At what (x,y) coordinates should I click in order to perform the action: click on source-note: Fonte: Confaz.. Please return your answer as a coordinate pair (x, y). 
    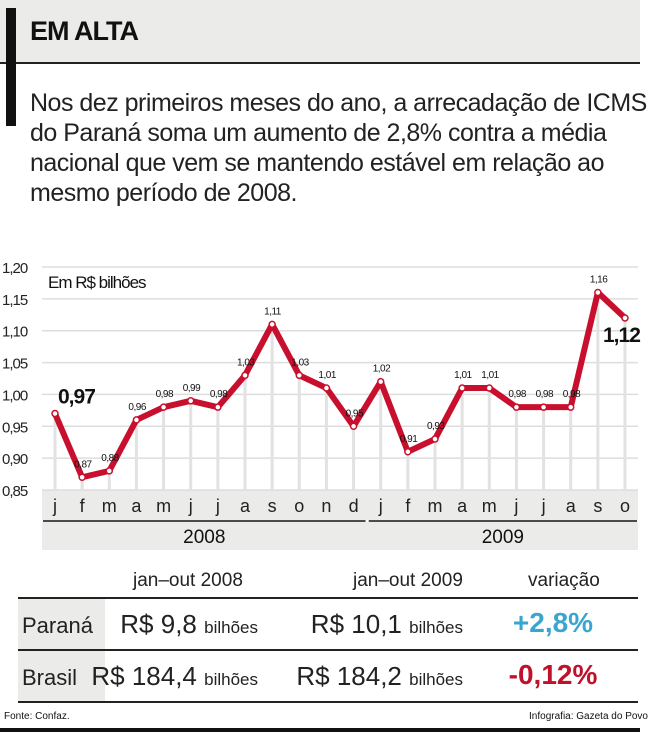
    Looking at the image, I should click on (37, 716).